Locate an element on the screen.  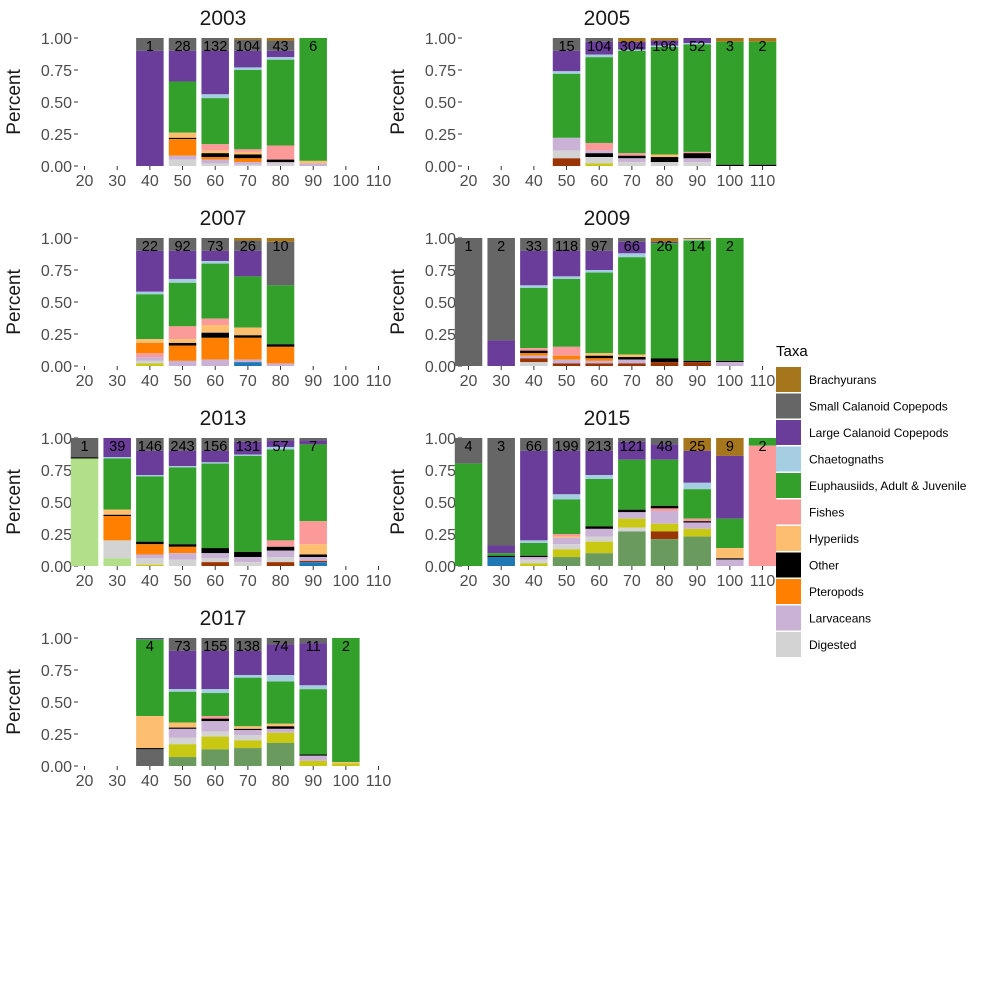
bar-30: 3 is located at coordinates (501, 502).